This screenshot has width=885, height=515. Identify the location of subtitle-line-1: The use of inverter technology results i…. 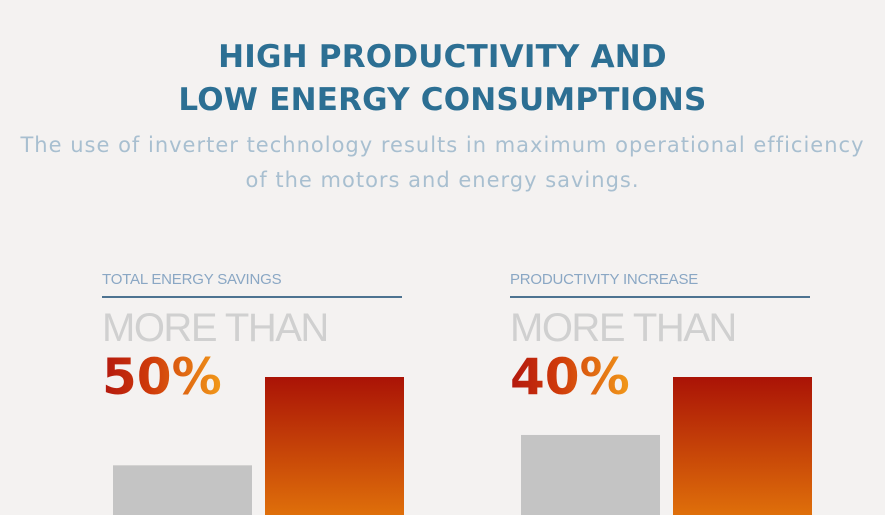
(442, 145).